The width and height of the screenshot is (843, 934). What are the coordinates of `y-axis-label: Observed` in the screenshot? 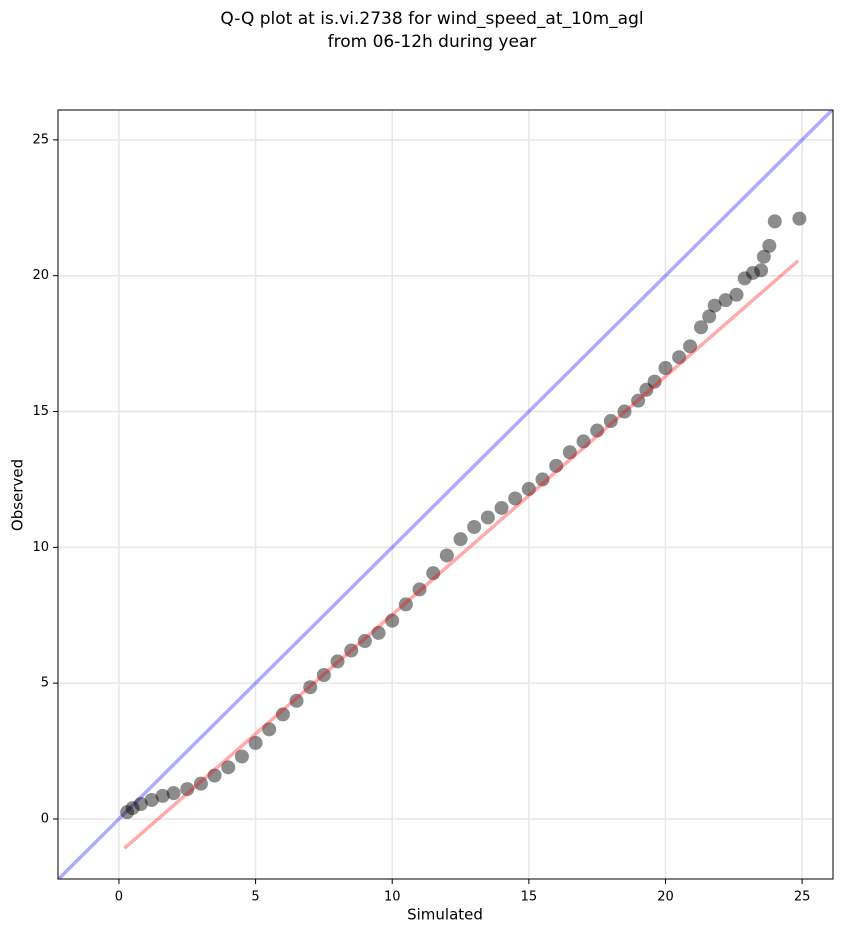 It's located at (18, 495).